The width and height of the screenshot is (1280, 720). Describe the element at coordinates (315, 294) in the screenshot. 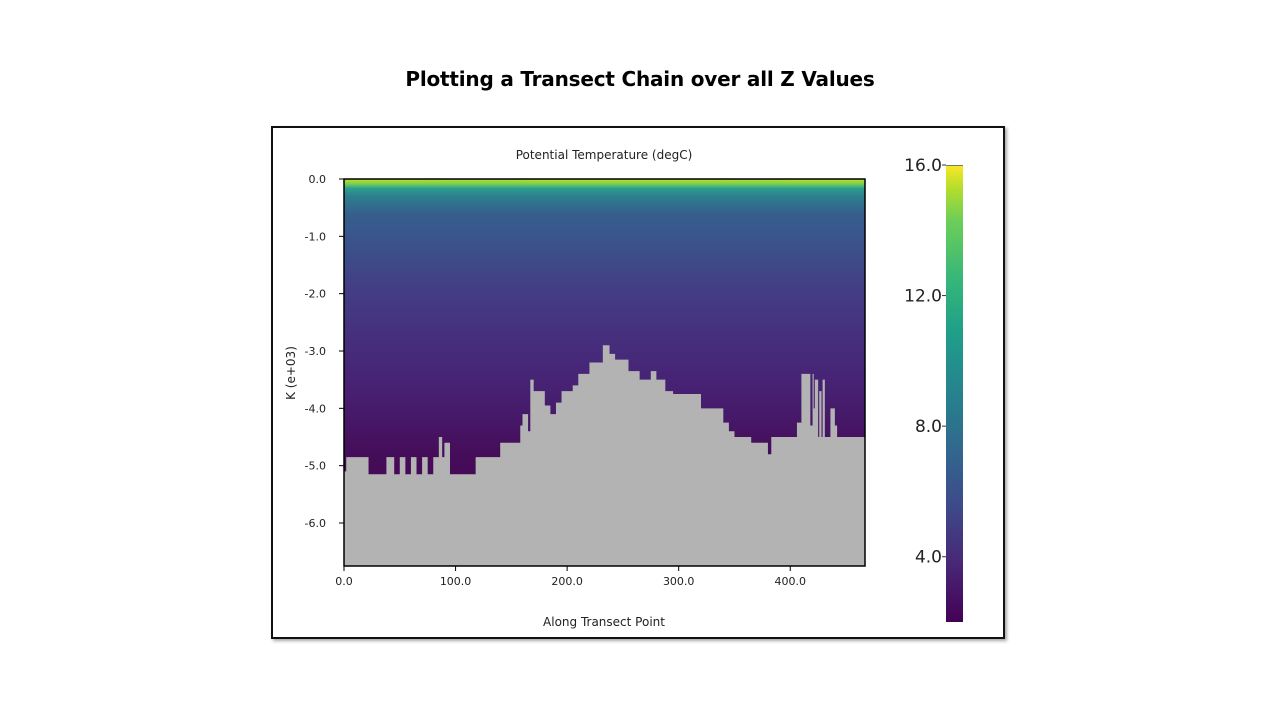

I see `y-tick-label: -2.0` at that location.